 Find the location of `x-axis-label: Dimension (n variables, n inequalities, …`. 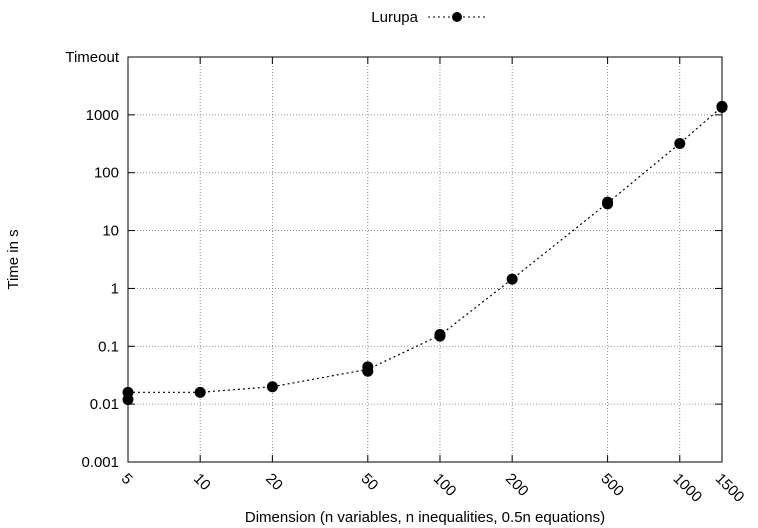

x-axis-label: Dimension (n variables, n inequalities, … is located at coordinates (425, 517).